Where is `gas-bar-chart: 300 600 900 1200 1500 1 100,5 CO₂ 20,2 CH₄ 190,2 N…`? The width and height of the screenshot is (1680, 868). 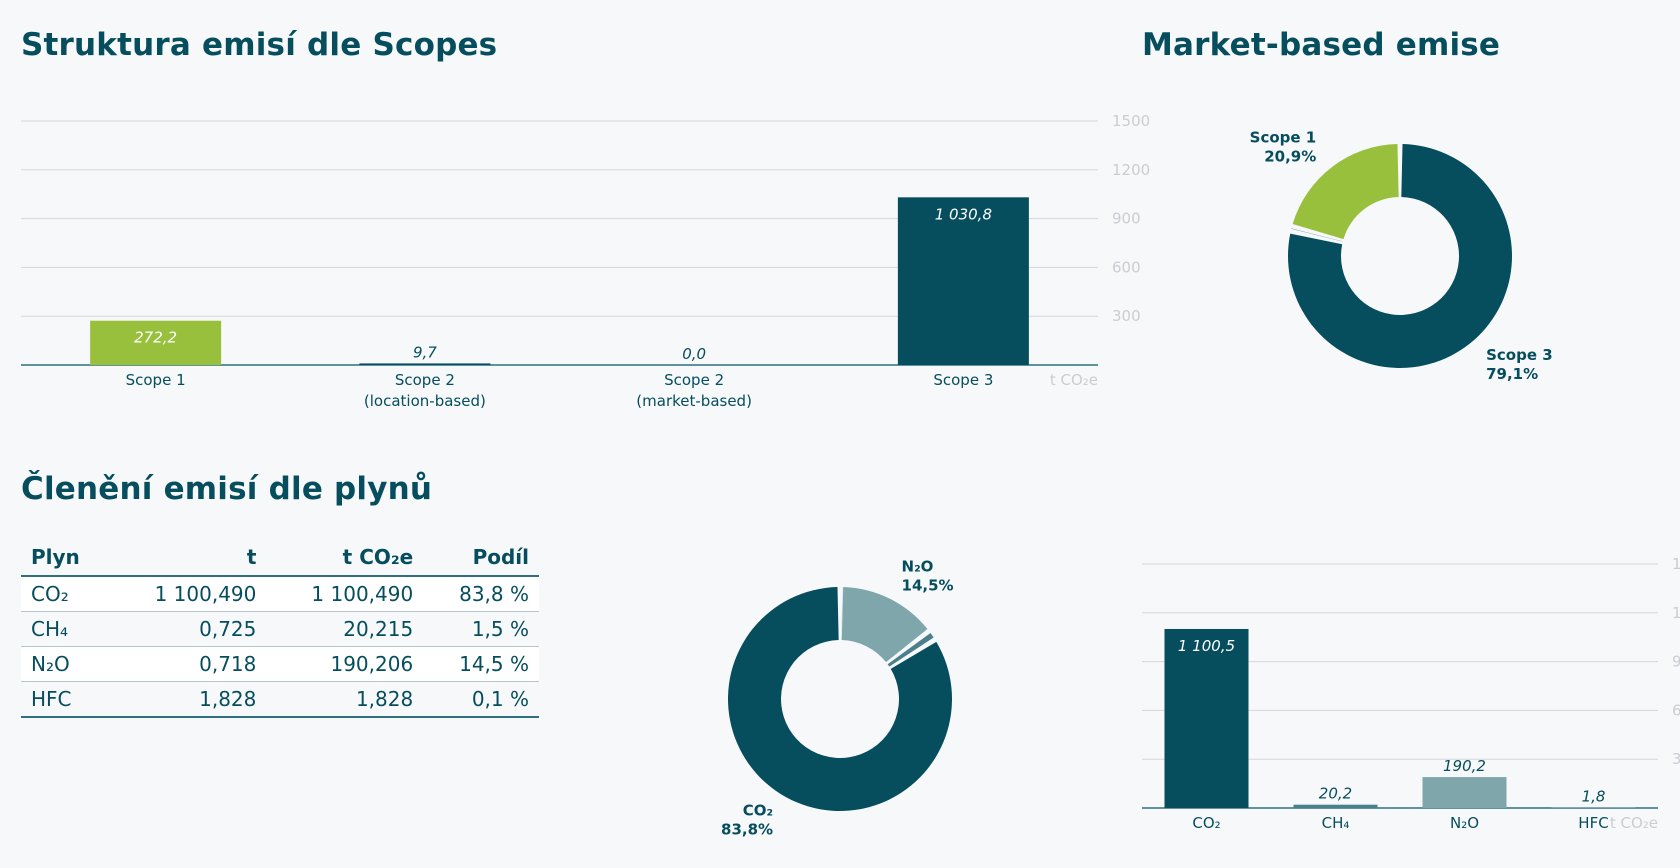
gas-bar-chart: 300 600 900 1200 1500 1 100,5 CO₂ 20,2 CH₄ 190,2 N… is located at coordinates (1411, 693).